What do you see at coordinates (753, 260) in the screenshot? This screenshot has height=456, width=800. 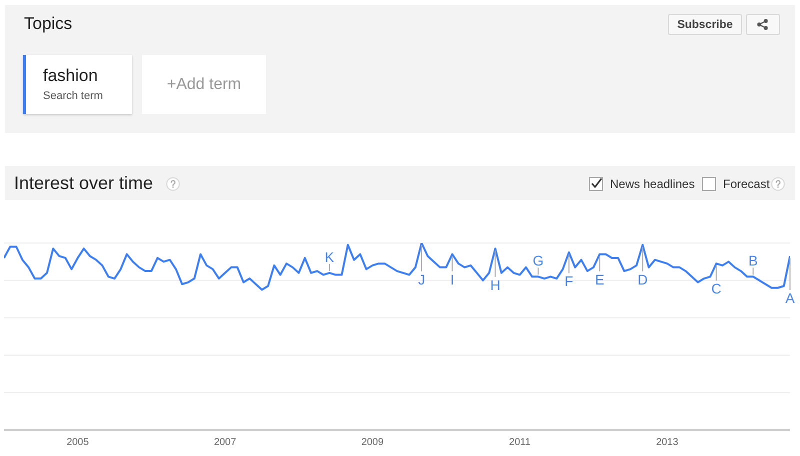 I see `annotation: B` at bounding box center [753, 260].